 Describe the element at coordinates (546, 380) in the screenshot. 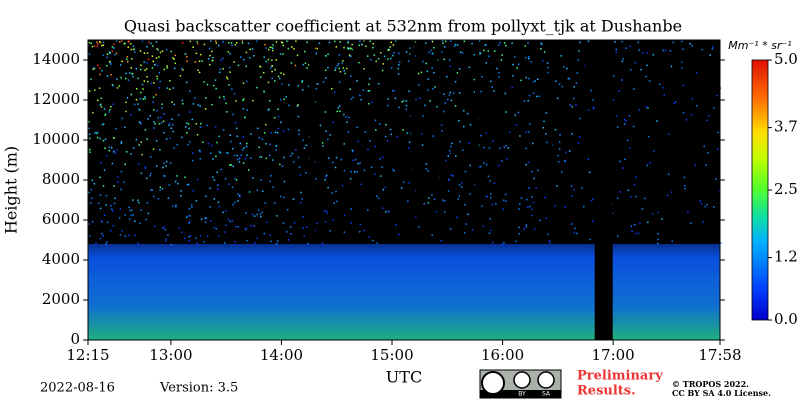

I see `logo-sa` at that location.